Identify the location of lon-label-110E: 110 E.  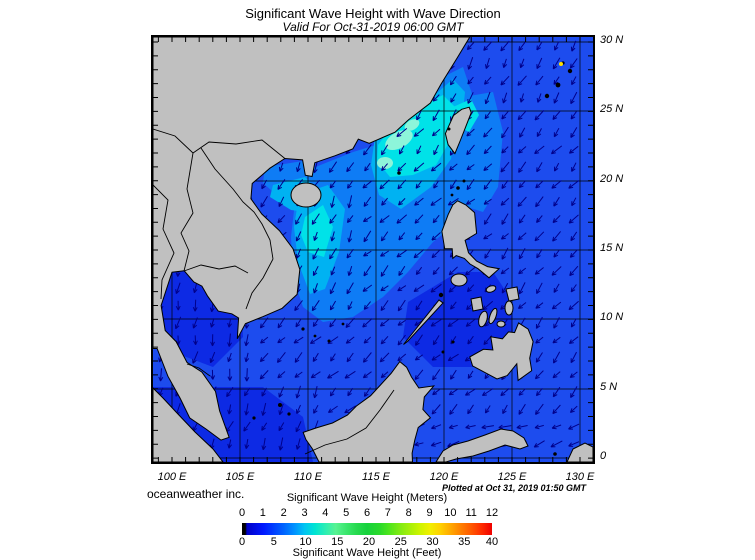
(308, 477).